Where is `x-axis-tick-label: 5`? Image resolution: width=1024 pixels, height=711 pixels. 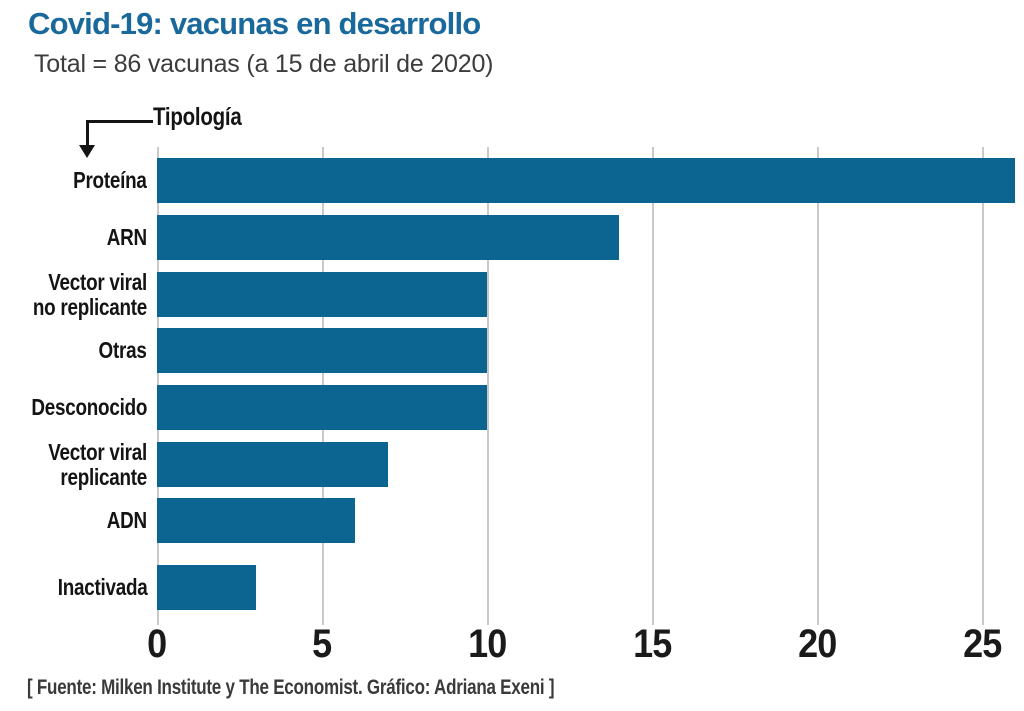 x-axis-tick-label: 5 is located at coordinates (322, 644).